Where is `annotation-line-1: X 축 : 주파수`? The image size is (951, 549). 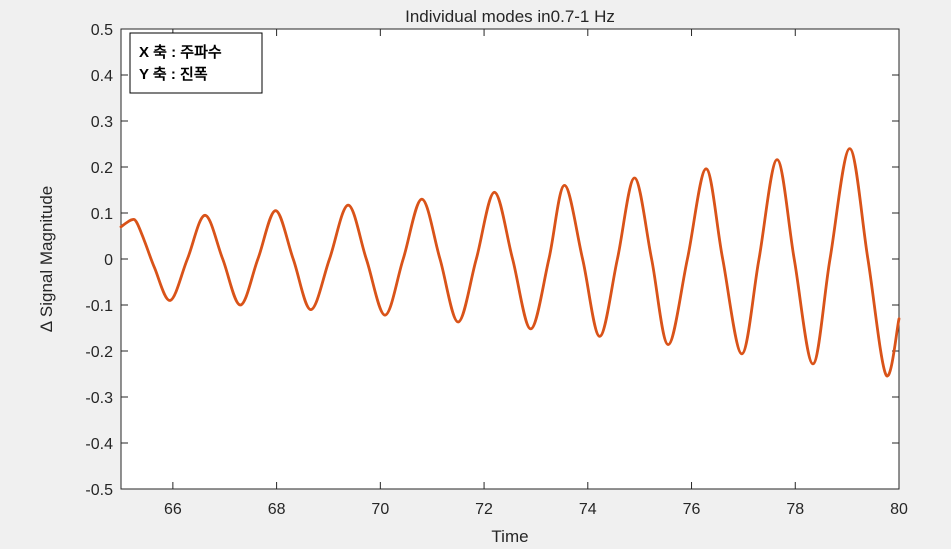
annotation-line-1: X 축 : 주파수 is located at coordinates (180, 52).